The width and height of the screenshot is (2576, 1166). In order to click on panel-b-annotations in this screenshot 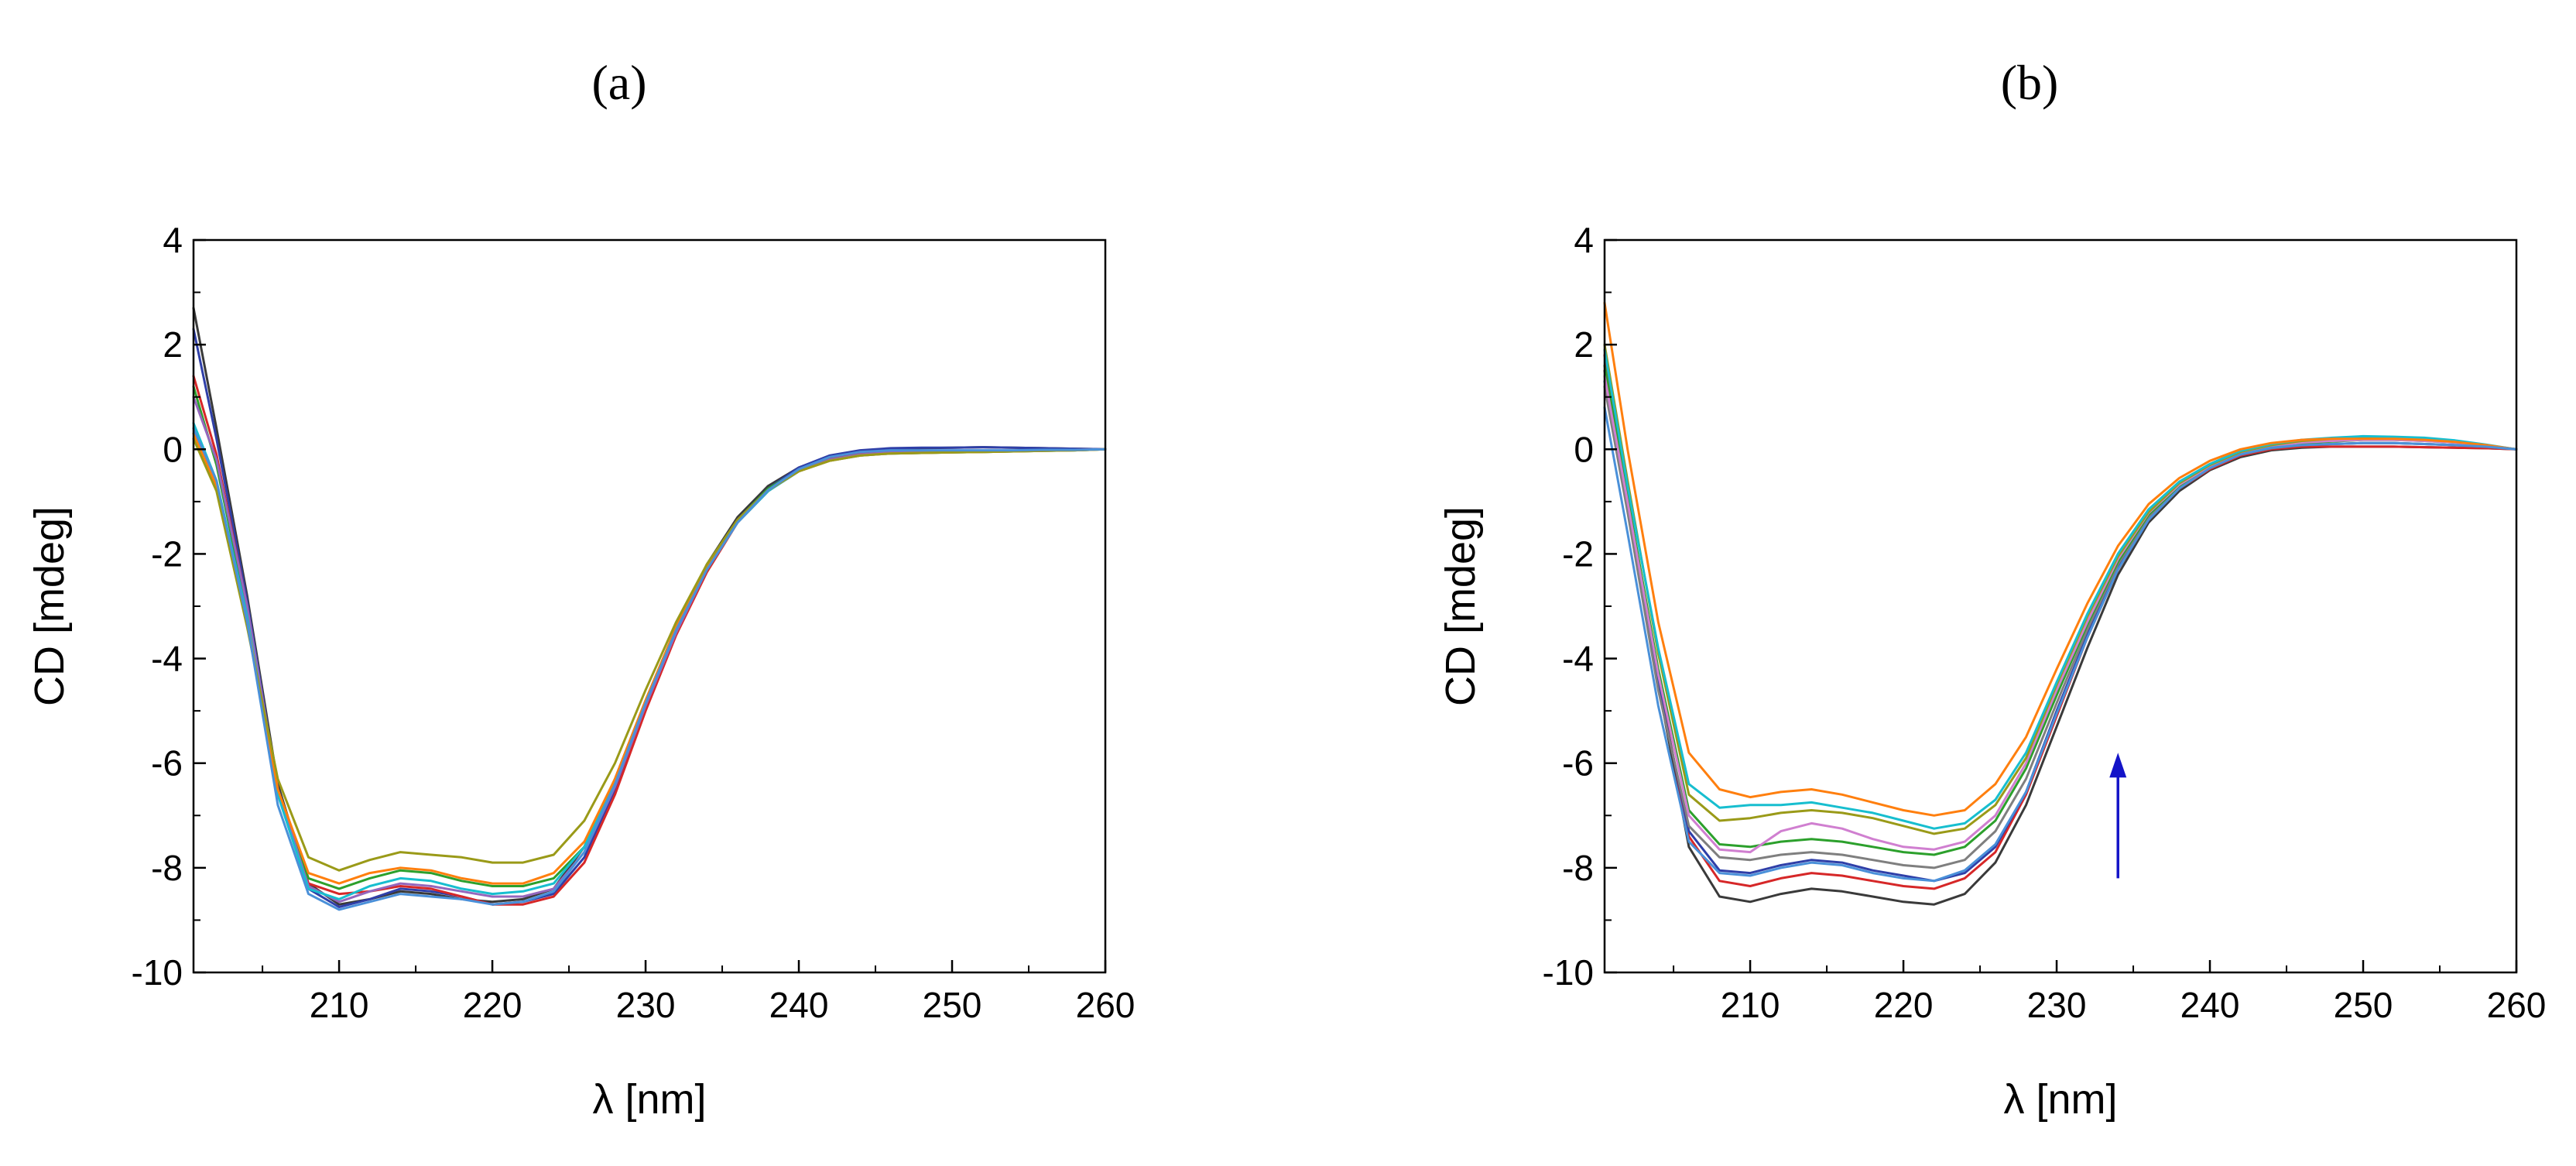, I will do `click(2118, 816)`.